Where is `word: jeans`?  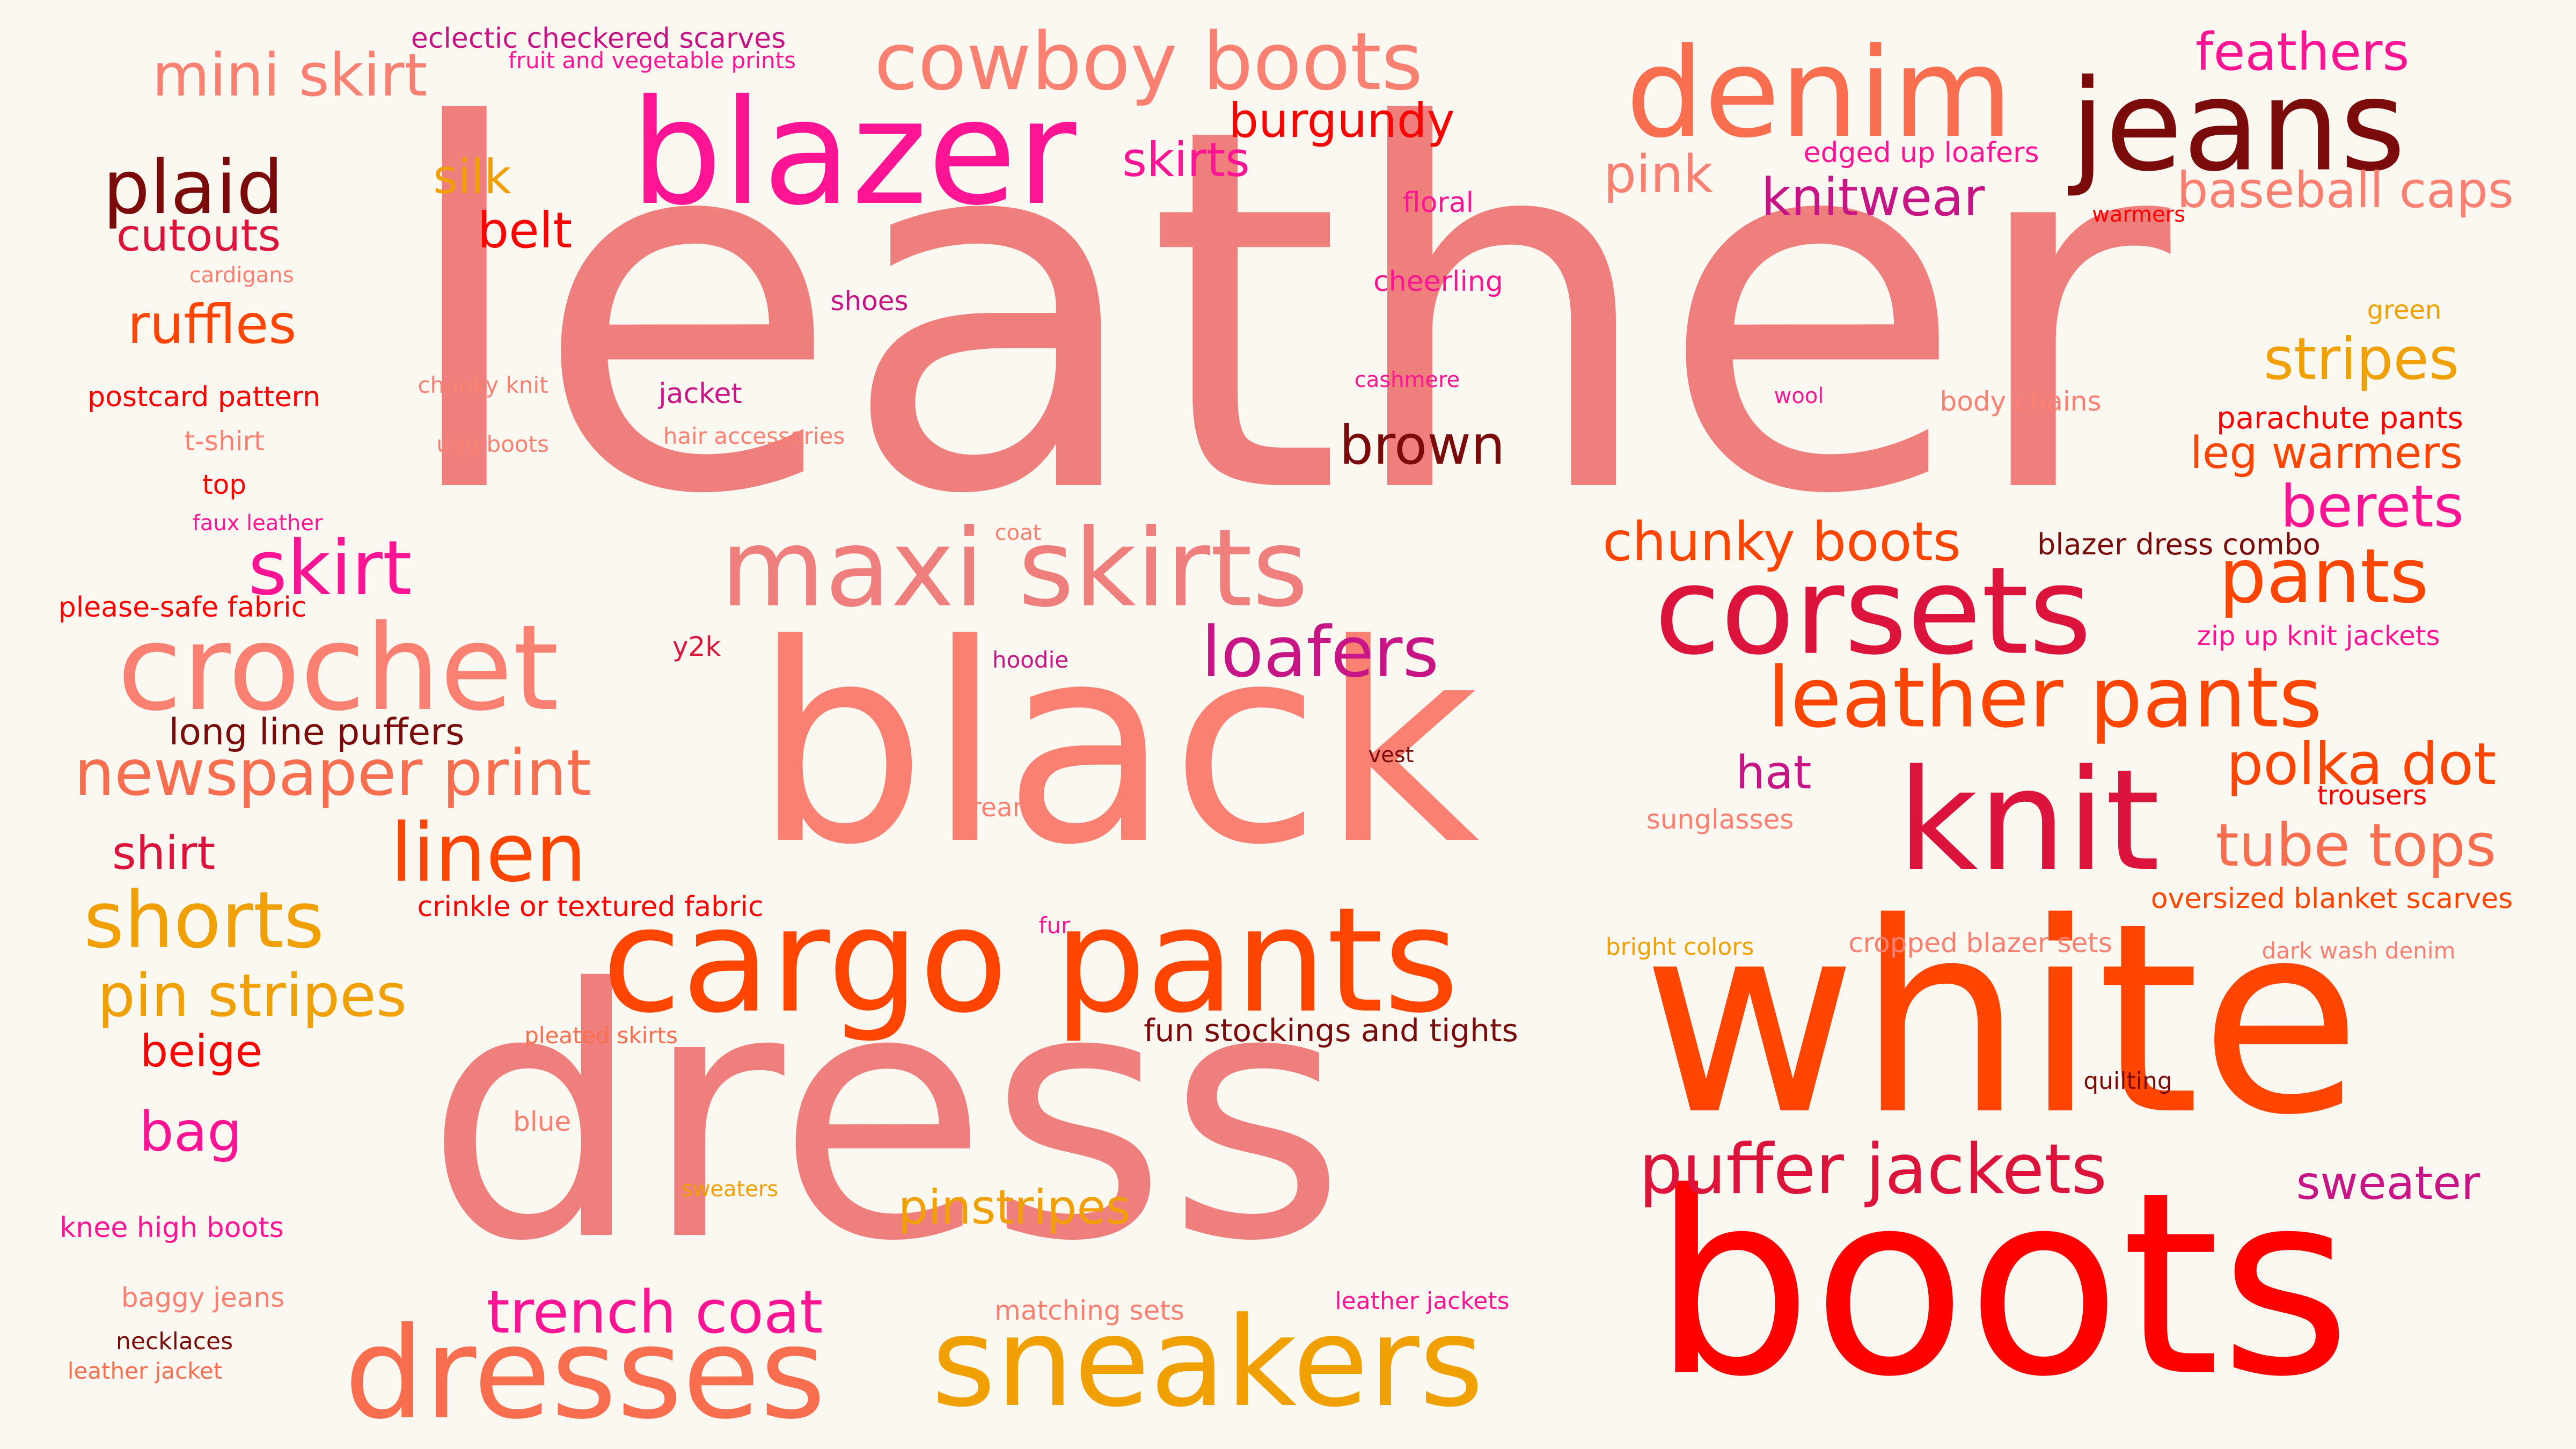 word: jeans is located at coordinates (2238, 126).